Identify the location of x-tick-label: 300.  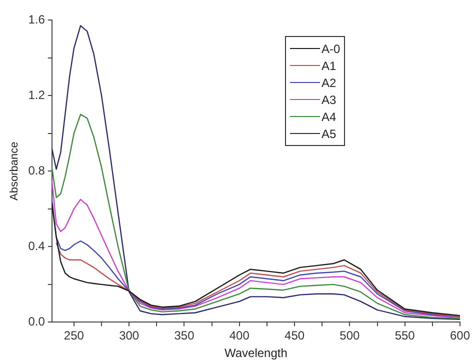
(129, 335).